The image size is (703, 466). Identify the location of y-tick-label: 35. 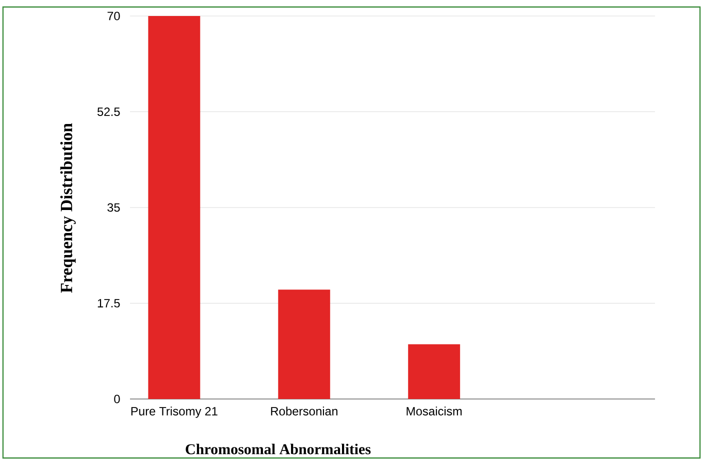
(113, 207).